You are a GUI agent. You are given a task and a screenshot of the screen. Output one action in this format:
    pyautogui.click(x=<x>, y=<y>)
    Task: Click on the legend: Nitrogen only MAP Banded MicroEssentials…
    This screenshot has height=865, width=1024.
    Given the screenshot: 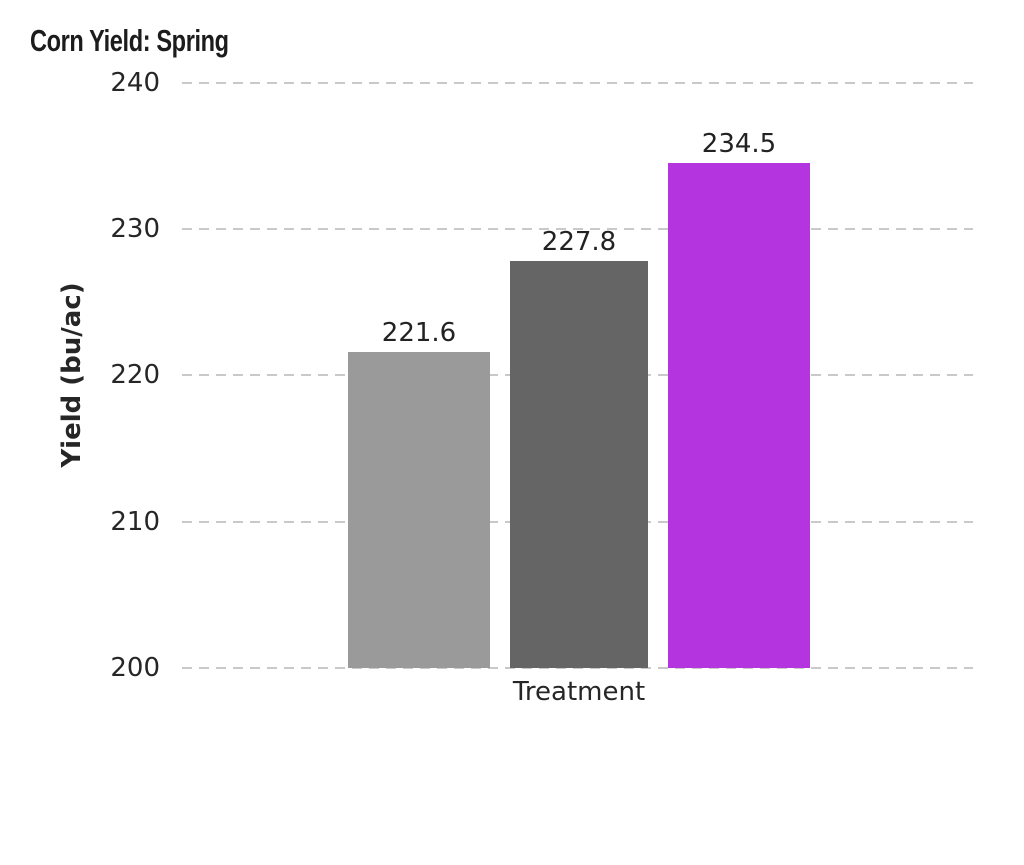 What is the action you would take?
    pyautogui.click(x=512, y=795)
    